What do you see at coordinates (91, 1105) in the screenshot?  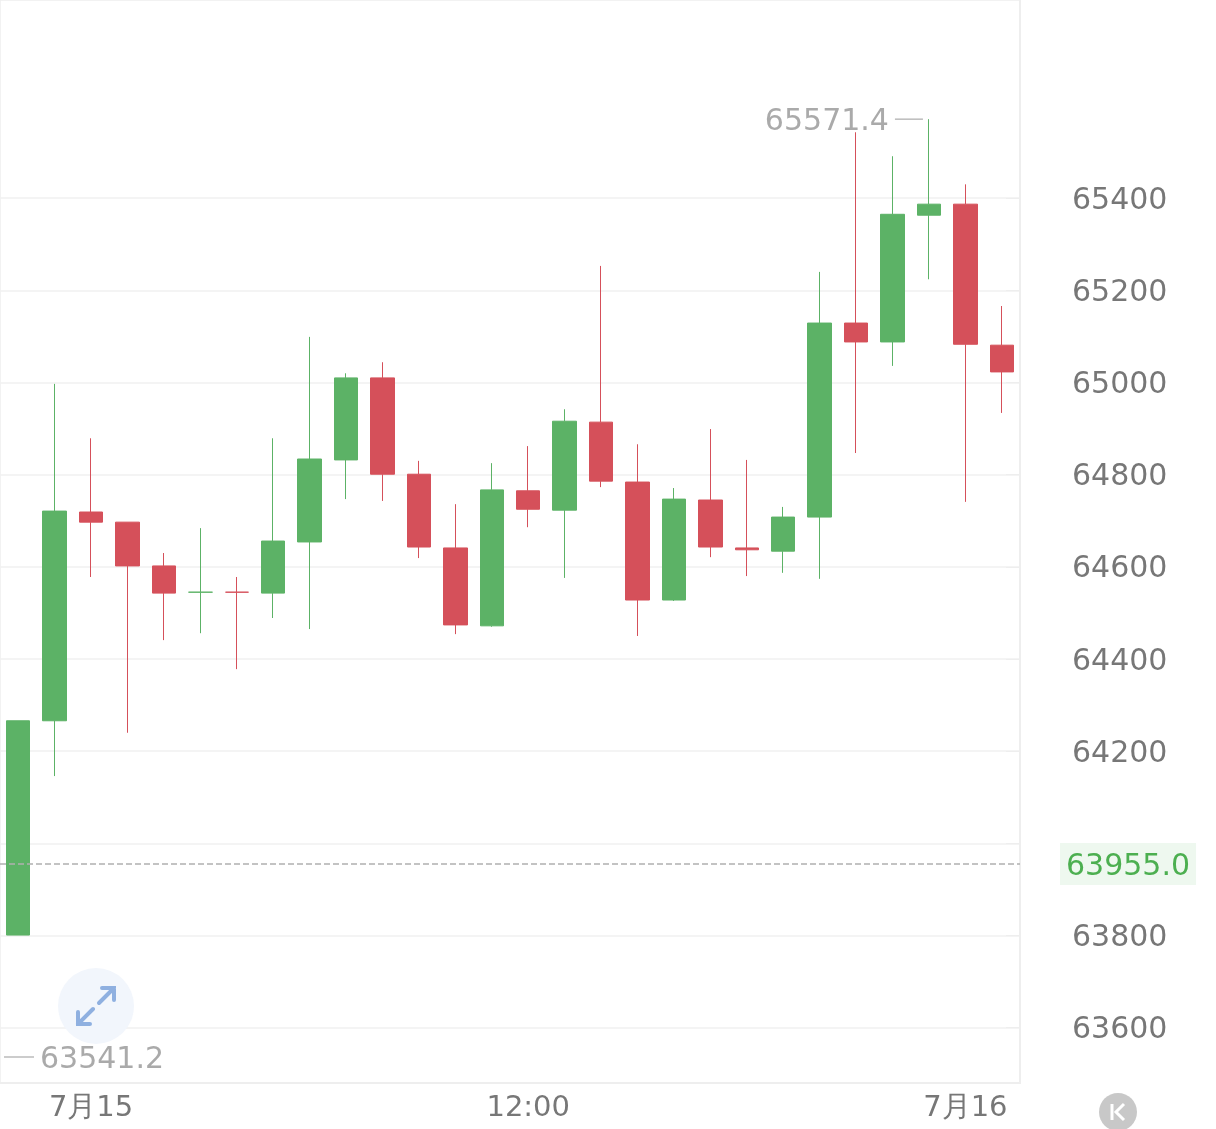 I see `x-tick-label: 7月15` at bounding box center [91, 1105].